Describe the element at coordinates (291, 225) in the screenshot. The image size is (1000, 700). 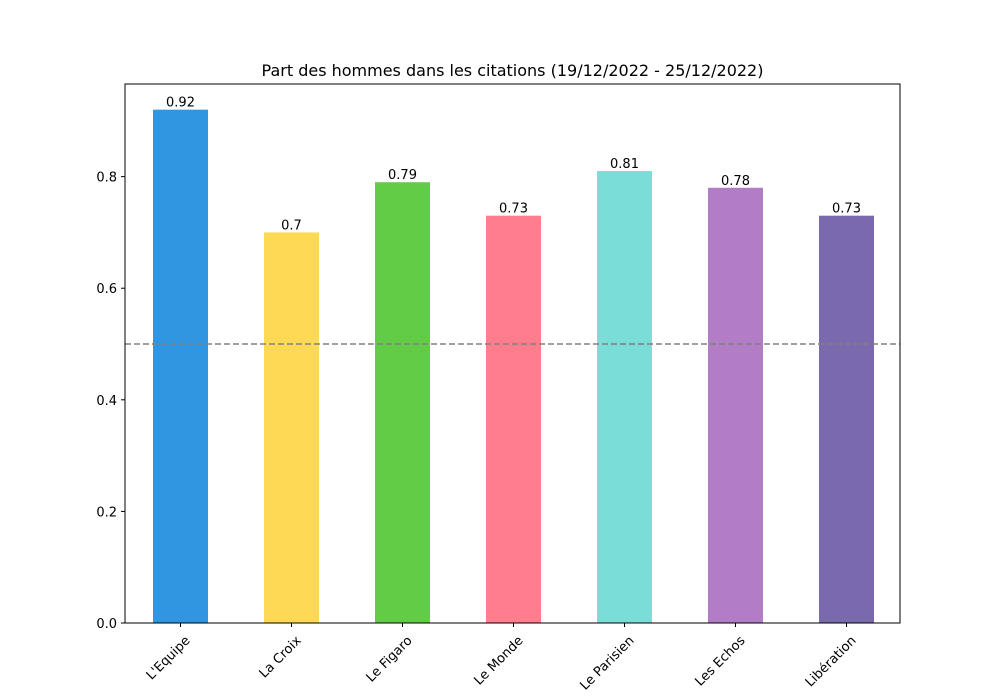
I see `data-label: 0.7` at that location.